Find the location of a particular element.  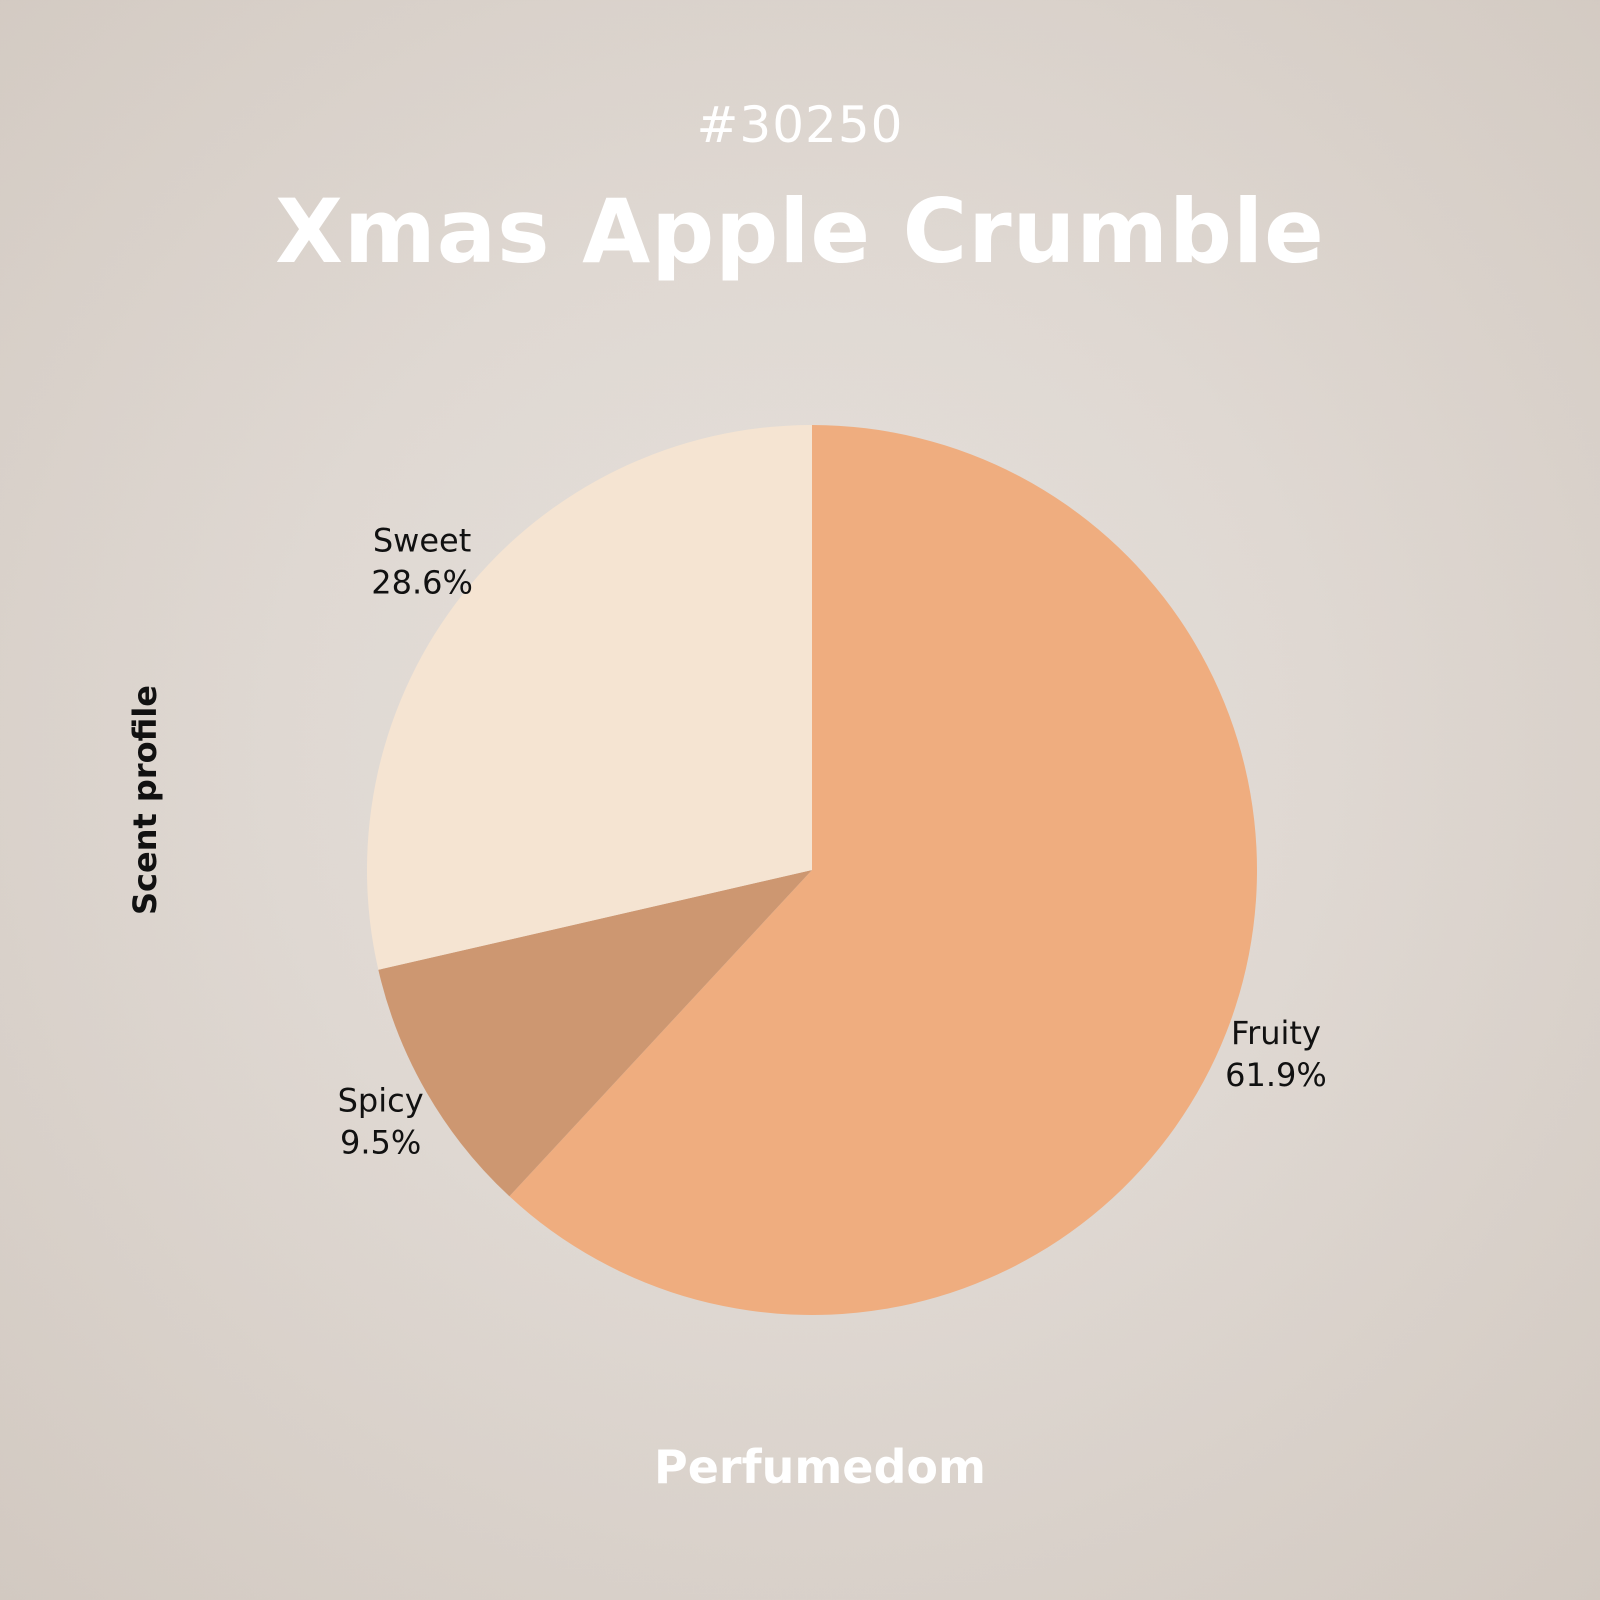

brand-footer: Perfumedom is located at coordinates (820, 1467).